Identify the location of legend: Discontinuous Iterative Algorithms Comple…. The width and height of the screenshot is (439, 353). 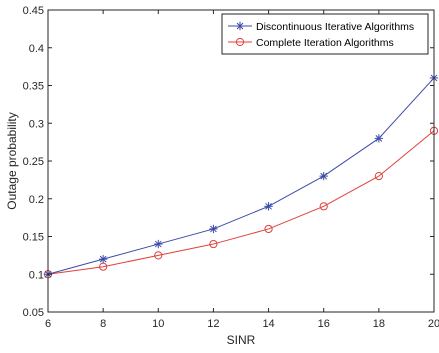
(325, 34).